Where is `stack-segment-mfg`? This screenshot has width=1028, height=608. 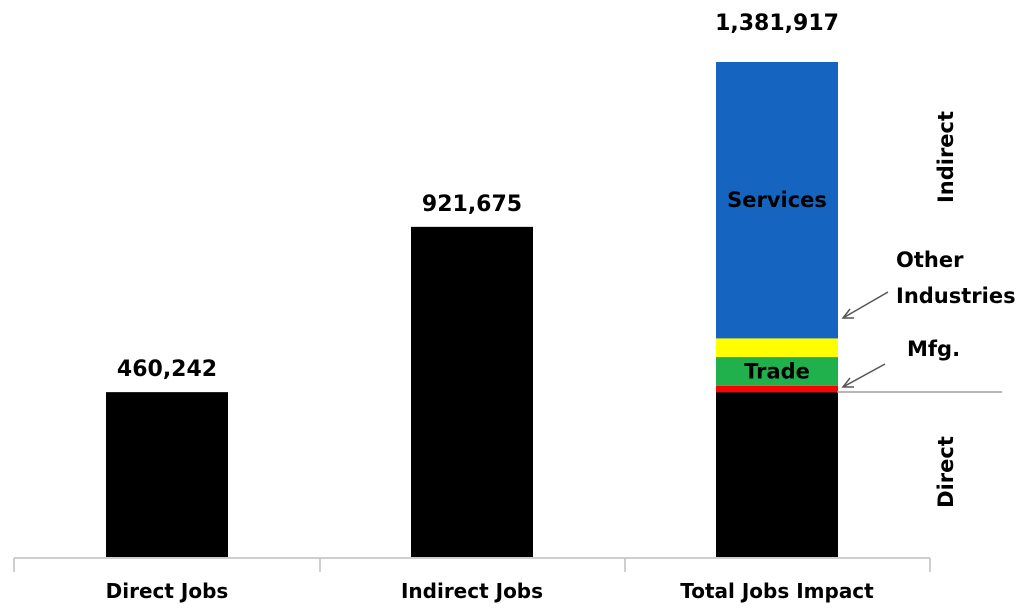 stack-segment-mfg is located at coordinates (777, 389).